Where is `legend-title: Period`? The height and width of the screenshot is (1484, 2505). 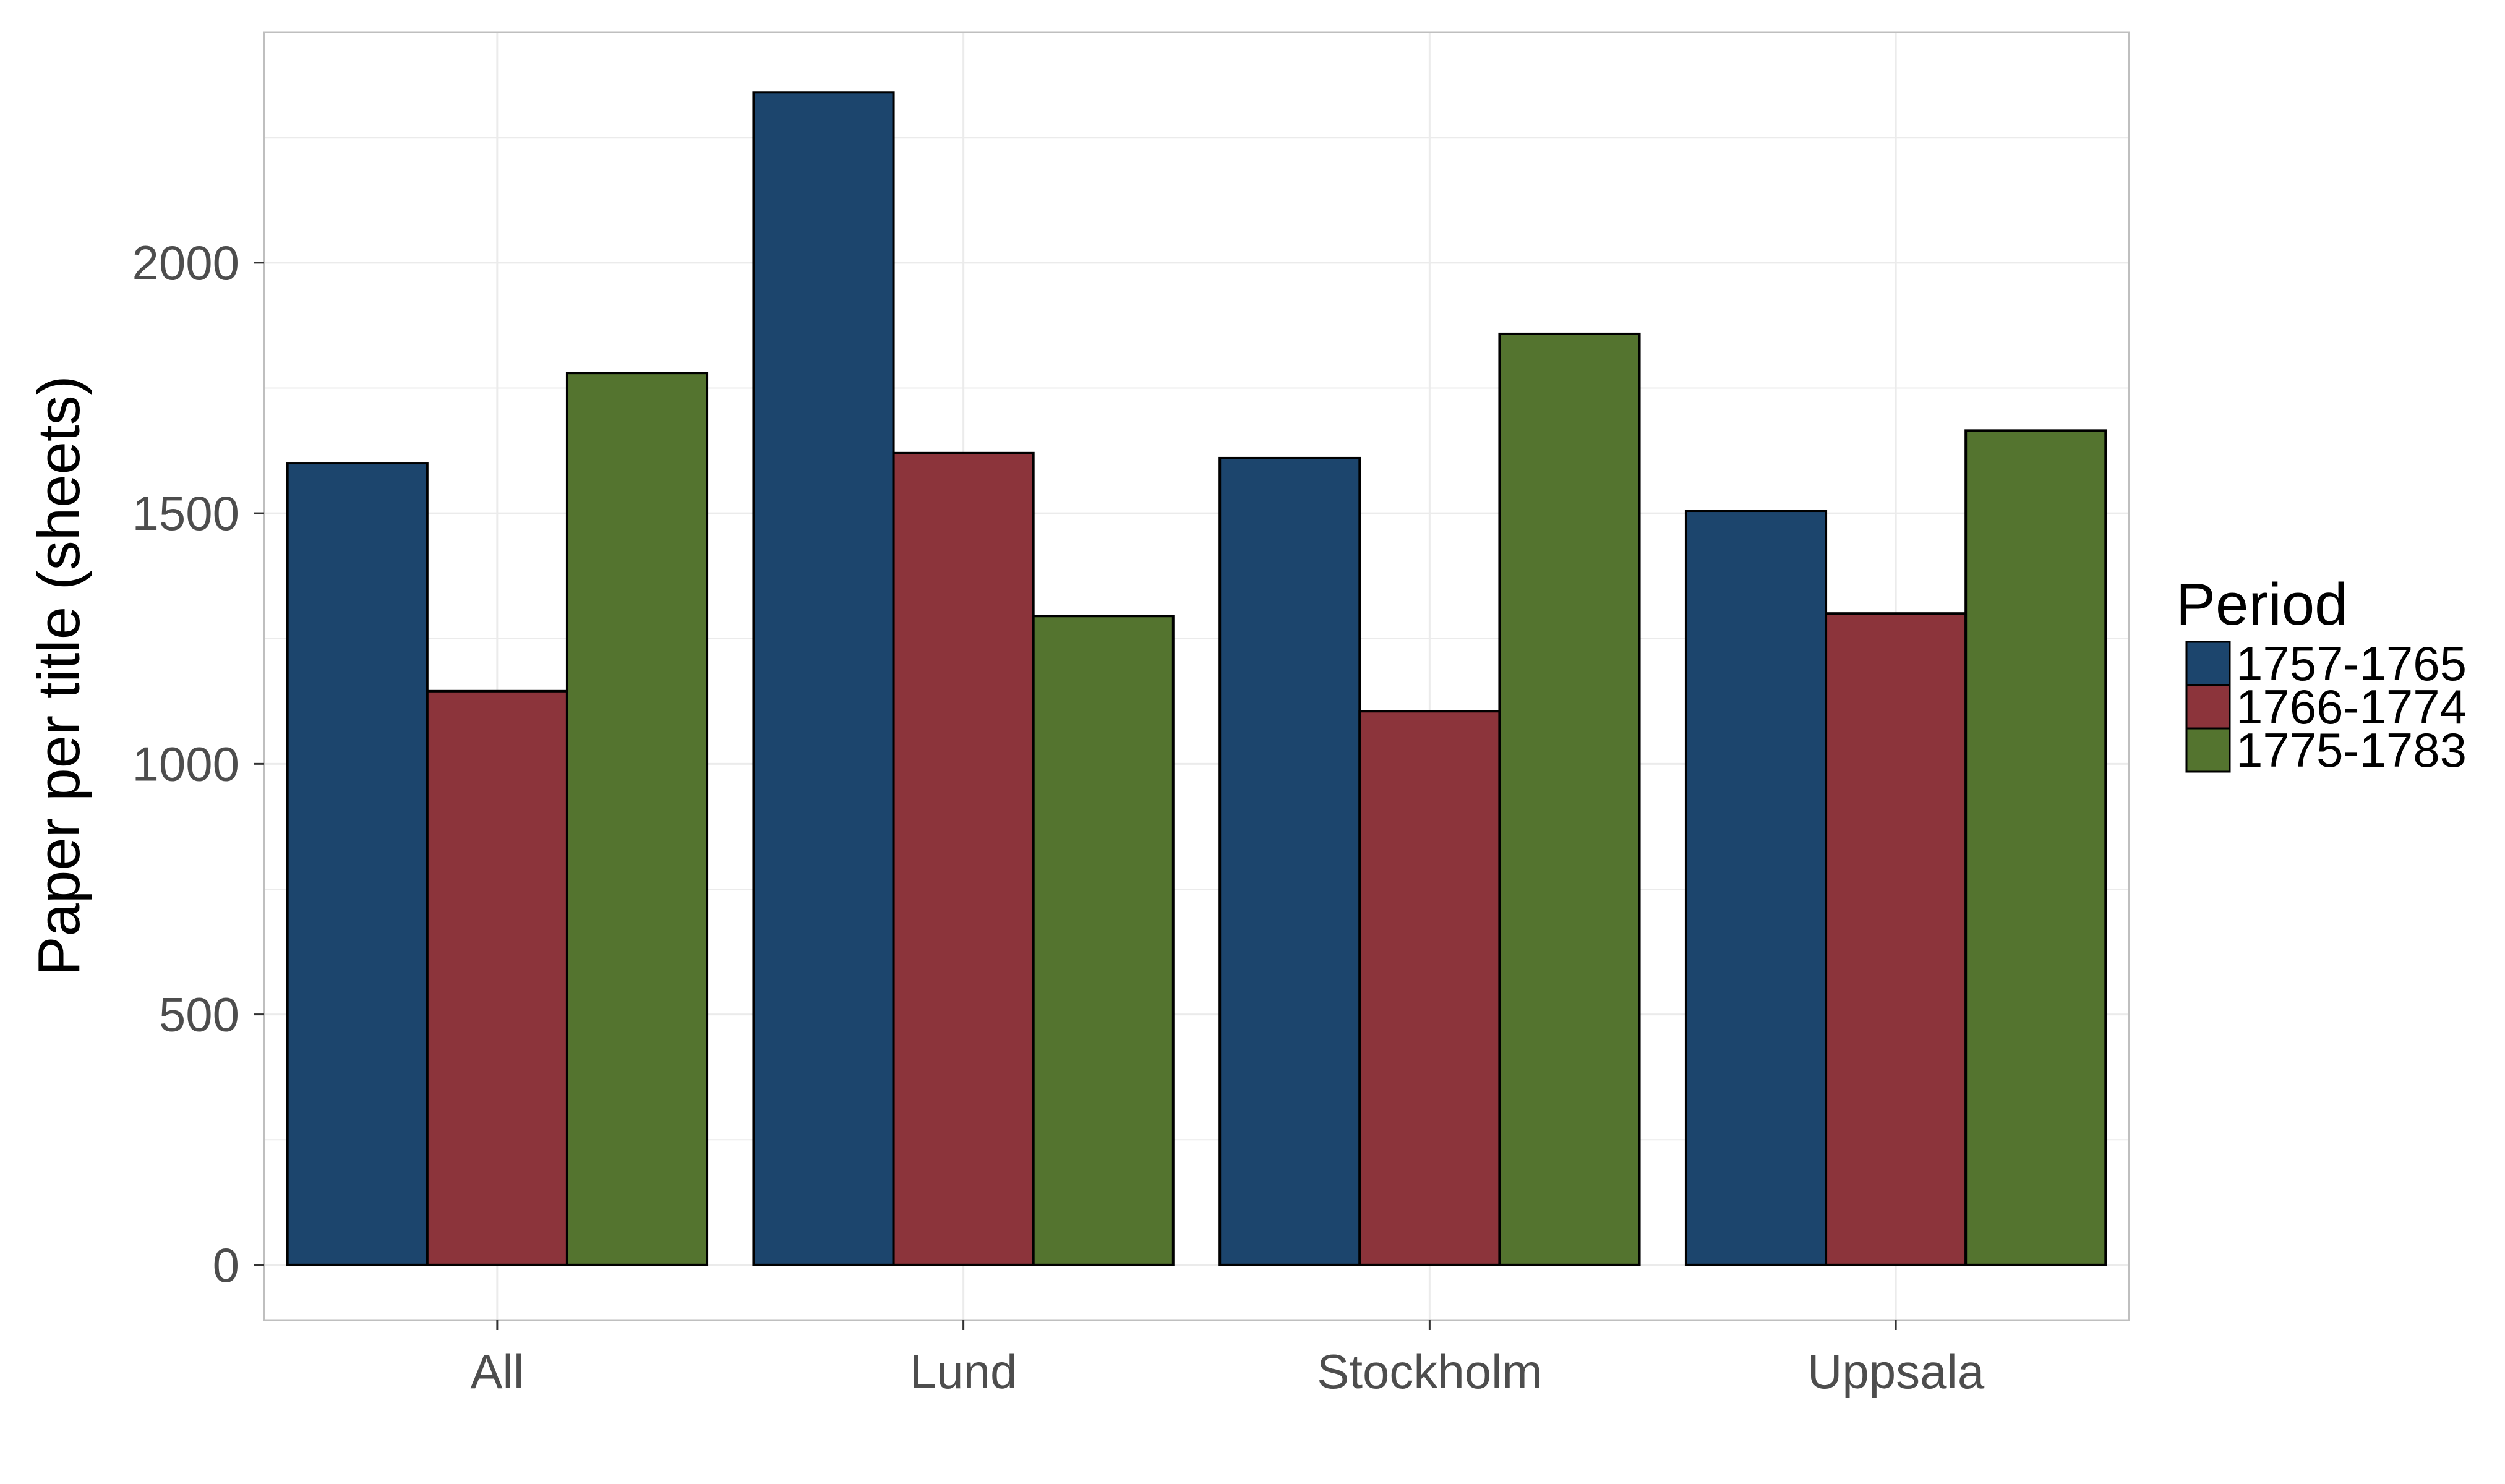
legend-title: Period is located at coordinates (2262, 604).